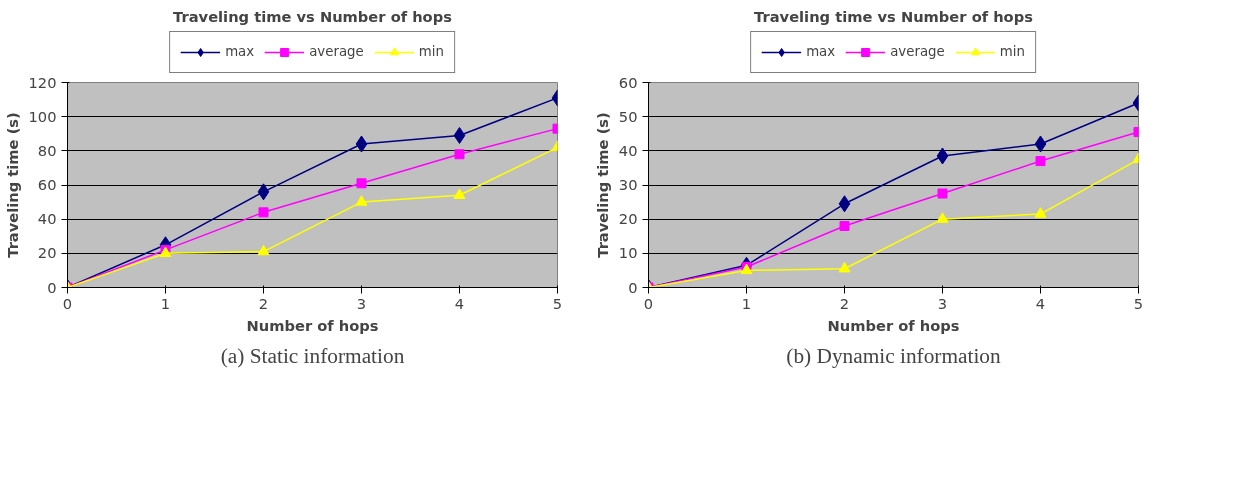 The height and width of the screenshot is (504, 1234). I want to click on text: (a) Static information, so click(312, 355).